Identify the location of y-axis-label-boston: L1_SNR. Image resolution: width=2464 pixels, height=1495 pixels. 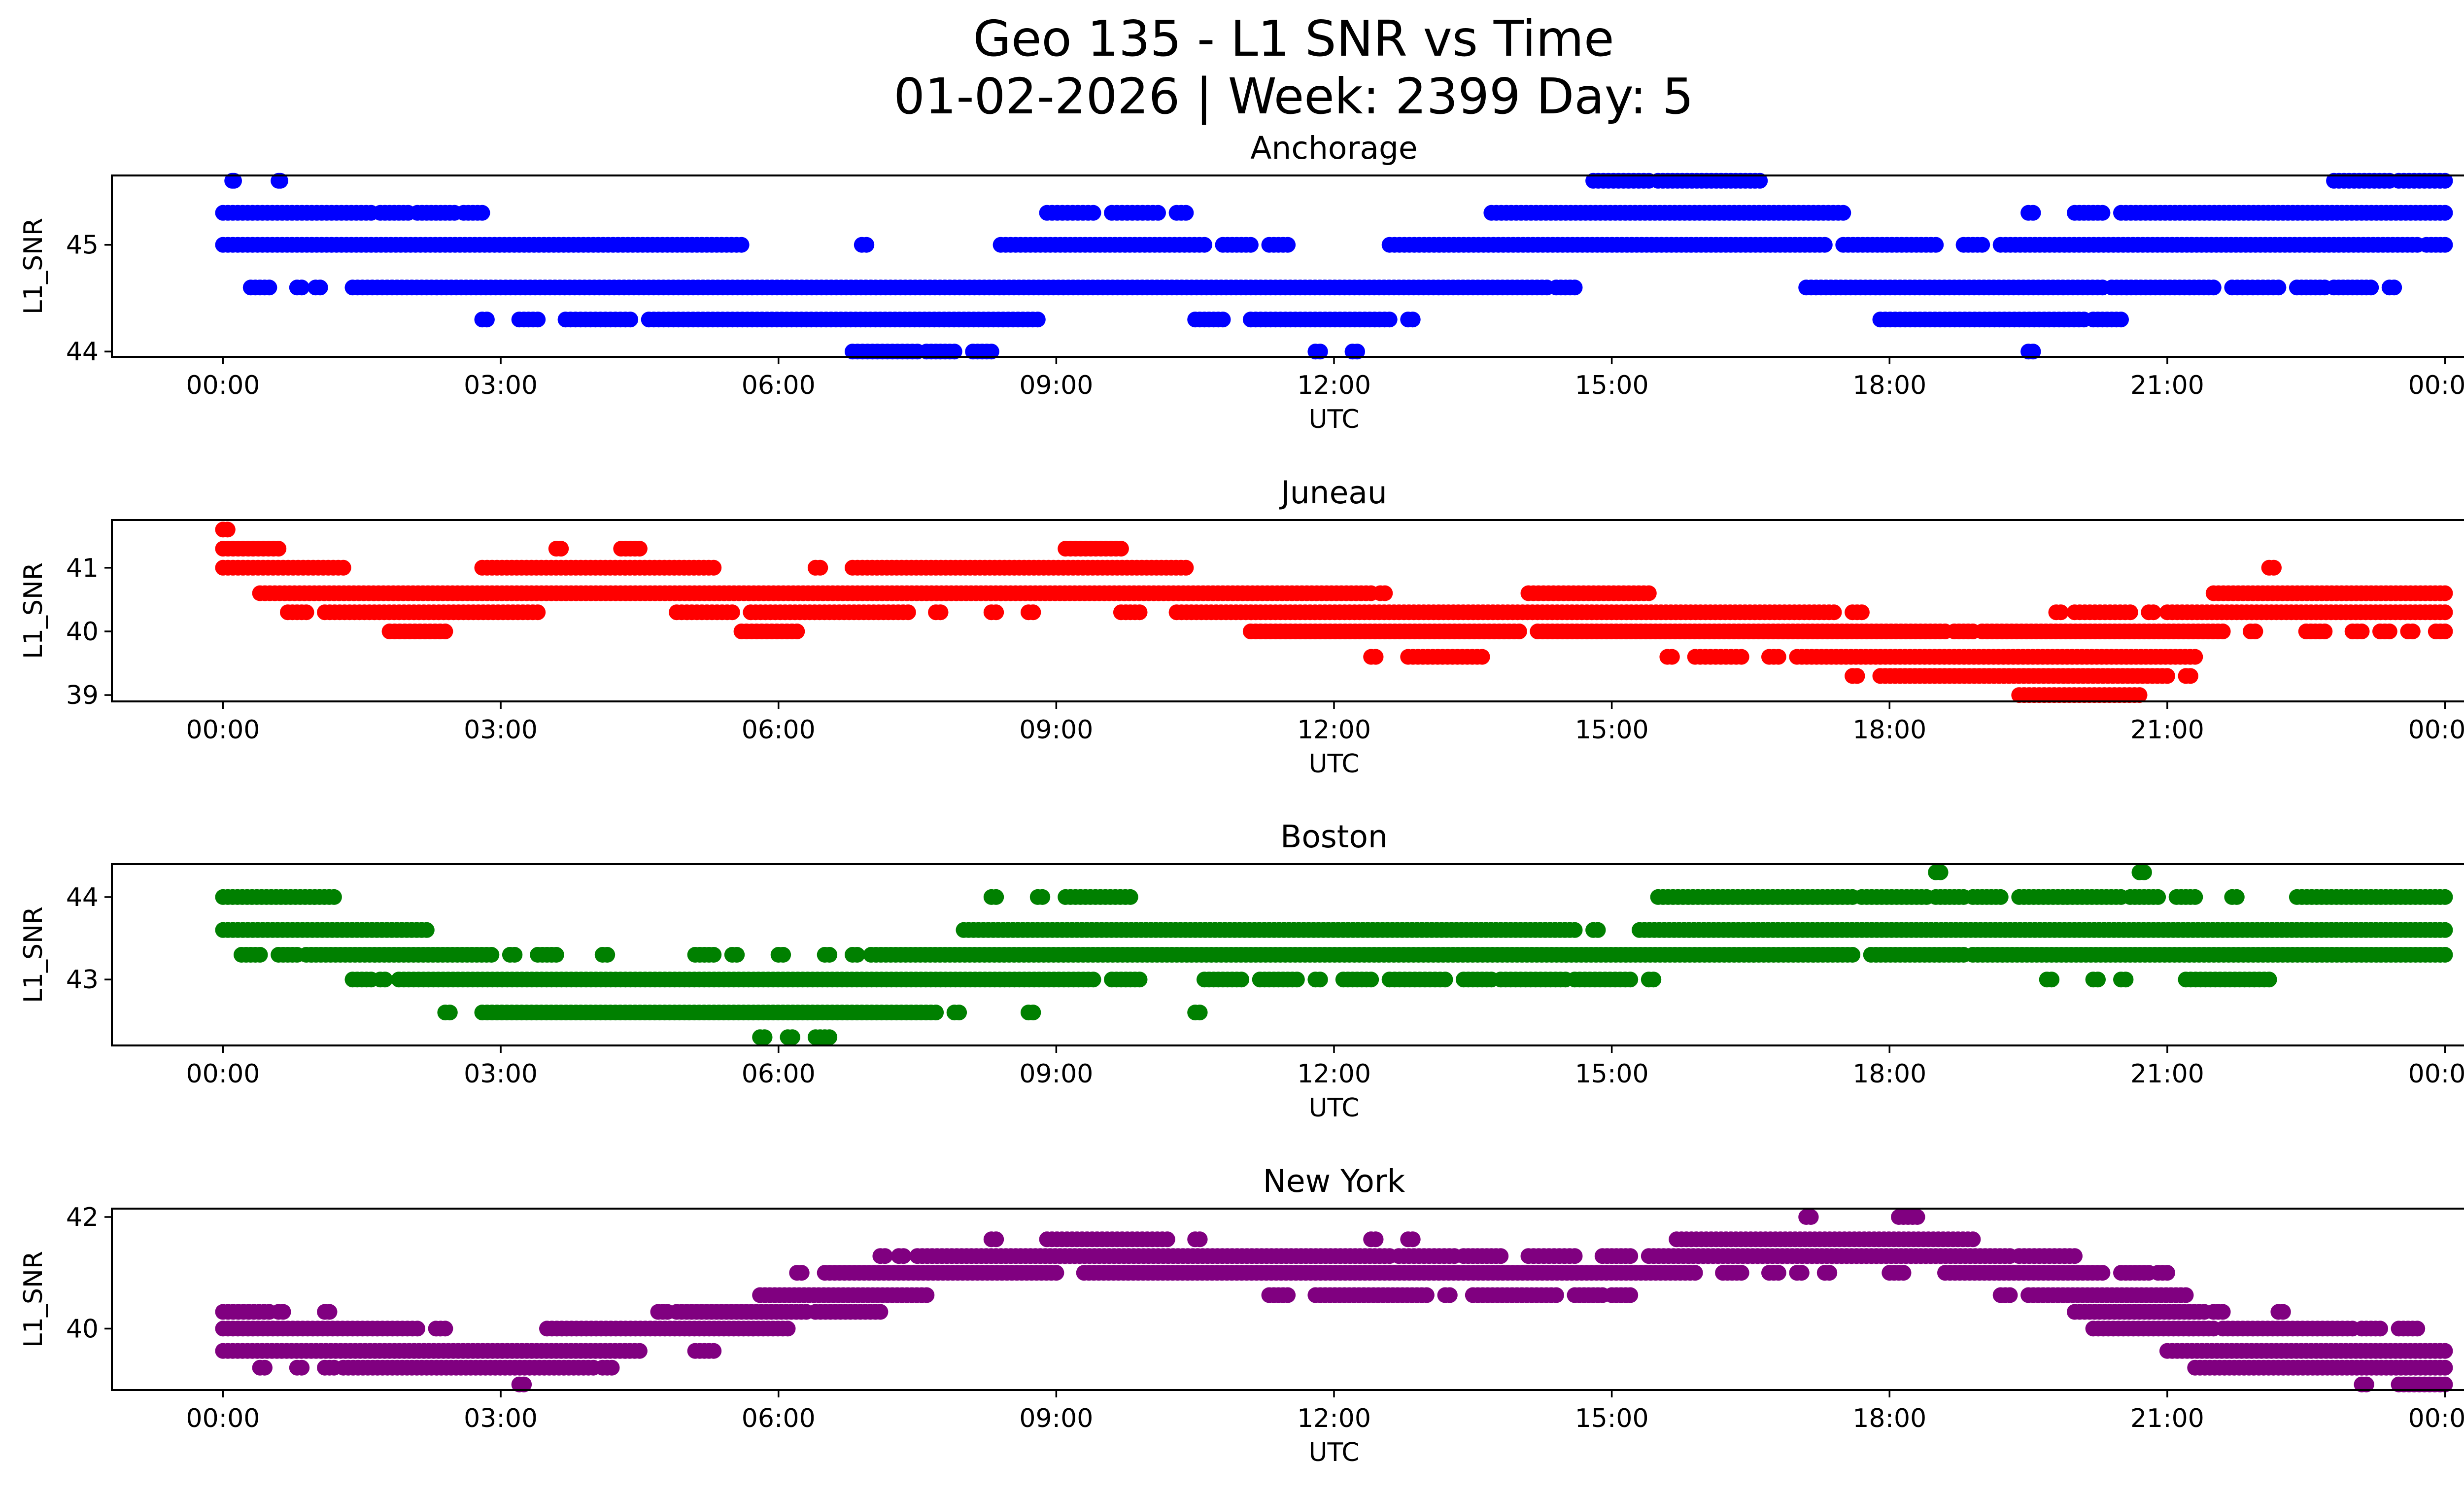
(33, 954).